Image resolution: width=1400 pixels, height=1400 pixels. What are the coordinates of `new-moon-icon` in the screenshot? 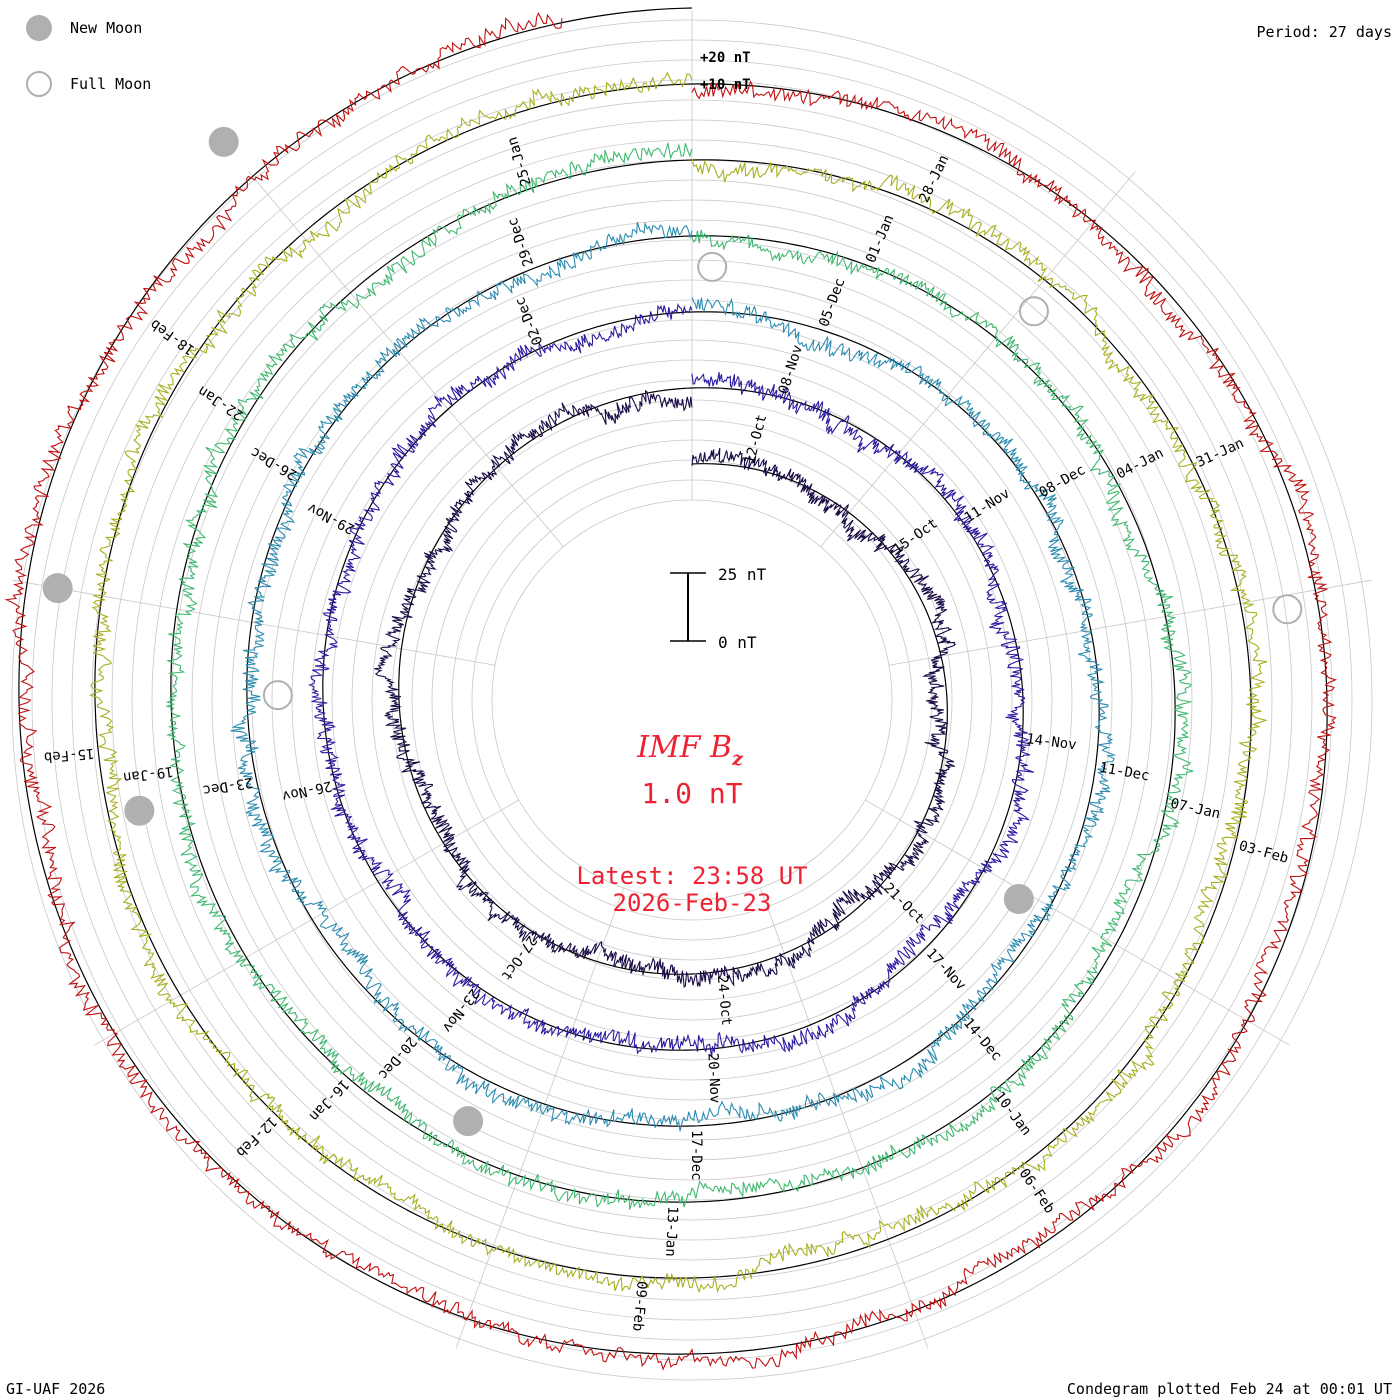 It's located at (39, 28).